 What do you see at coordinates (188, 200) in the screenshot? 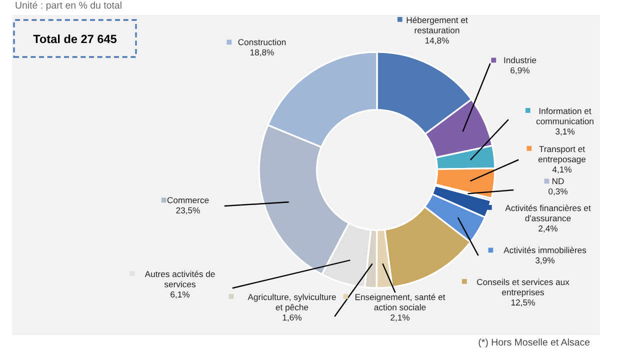
I see `legend-label: Commerce` at bounding box center [188, 200].